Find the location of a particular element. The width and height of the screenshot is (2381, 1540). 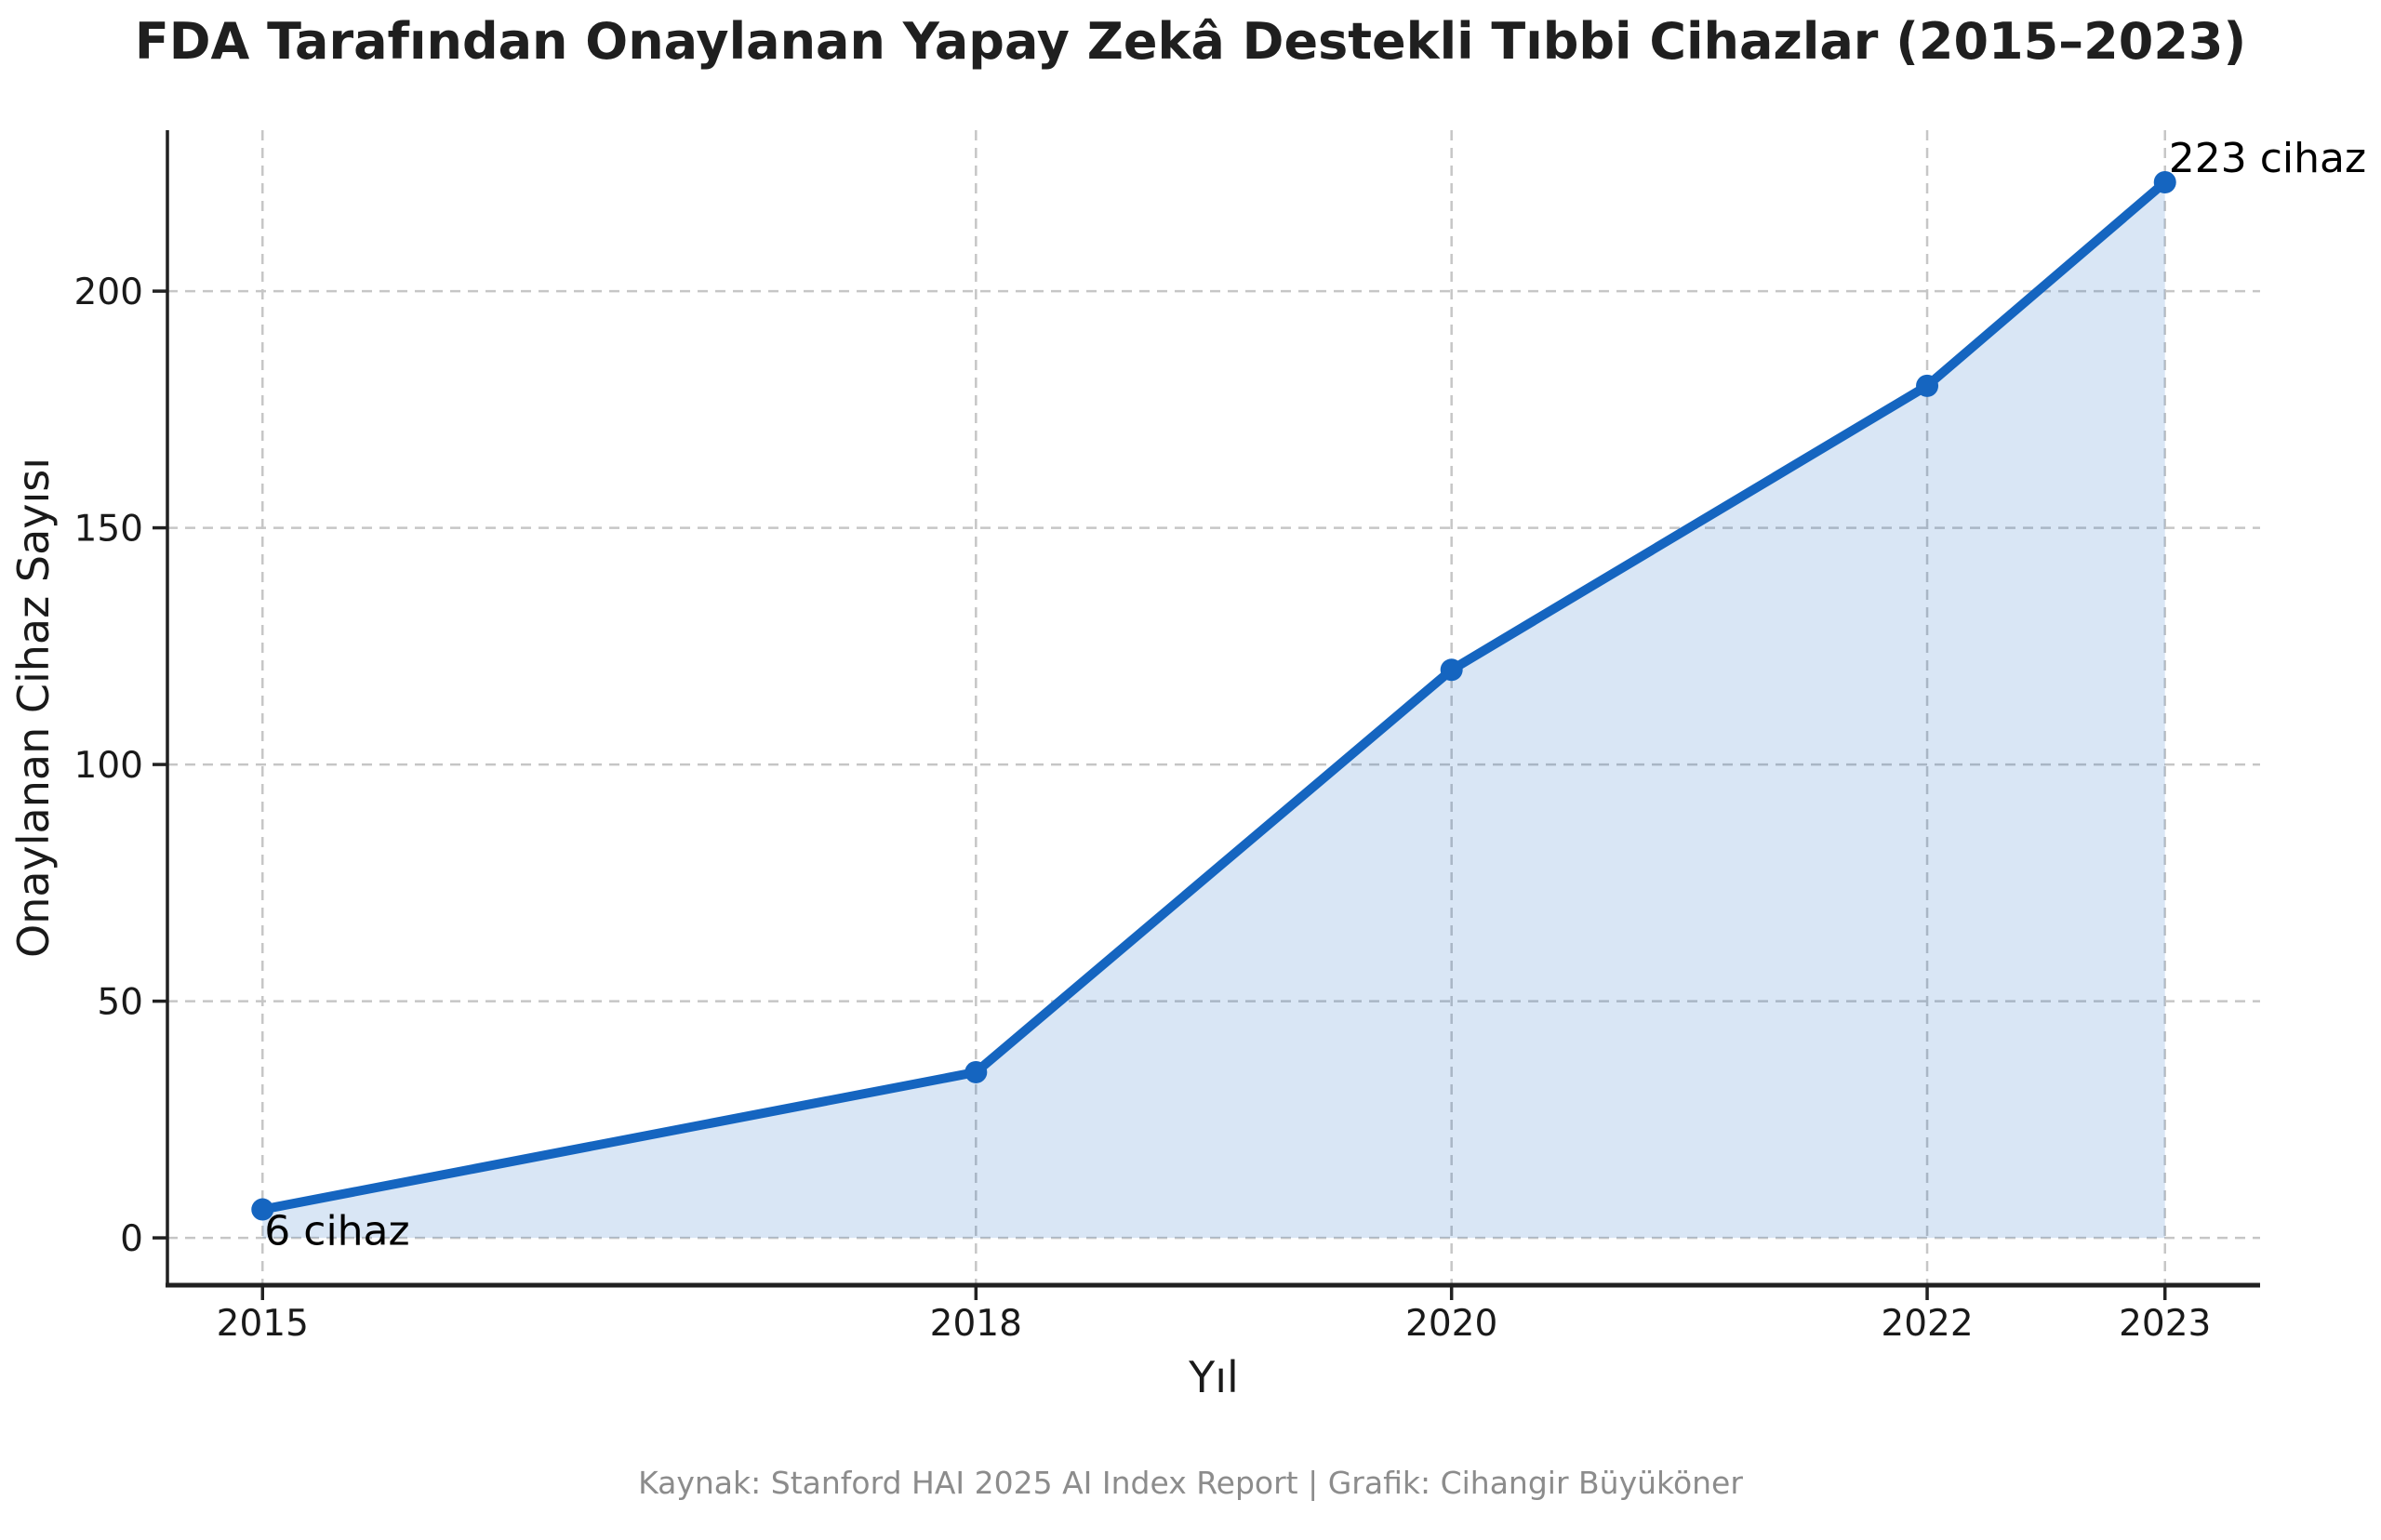

y-tick-label: 100 is located at coordinates (108, 766).